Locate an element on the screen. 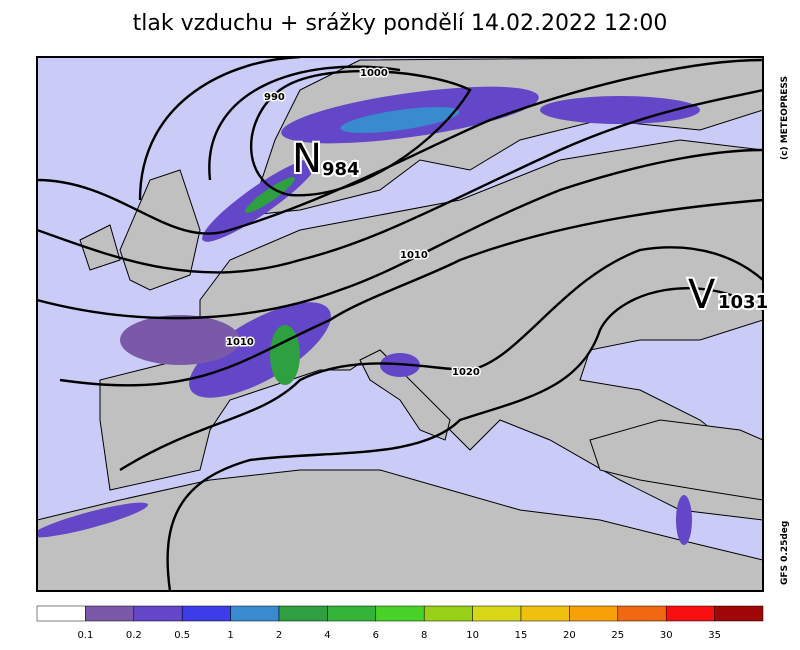  low-center: N is located at coordinates (307, 159).